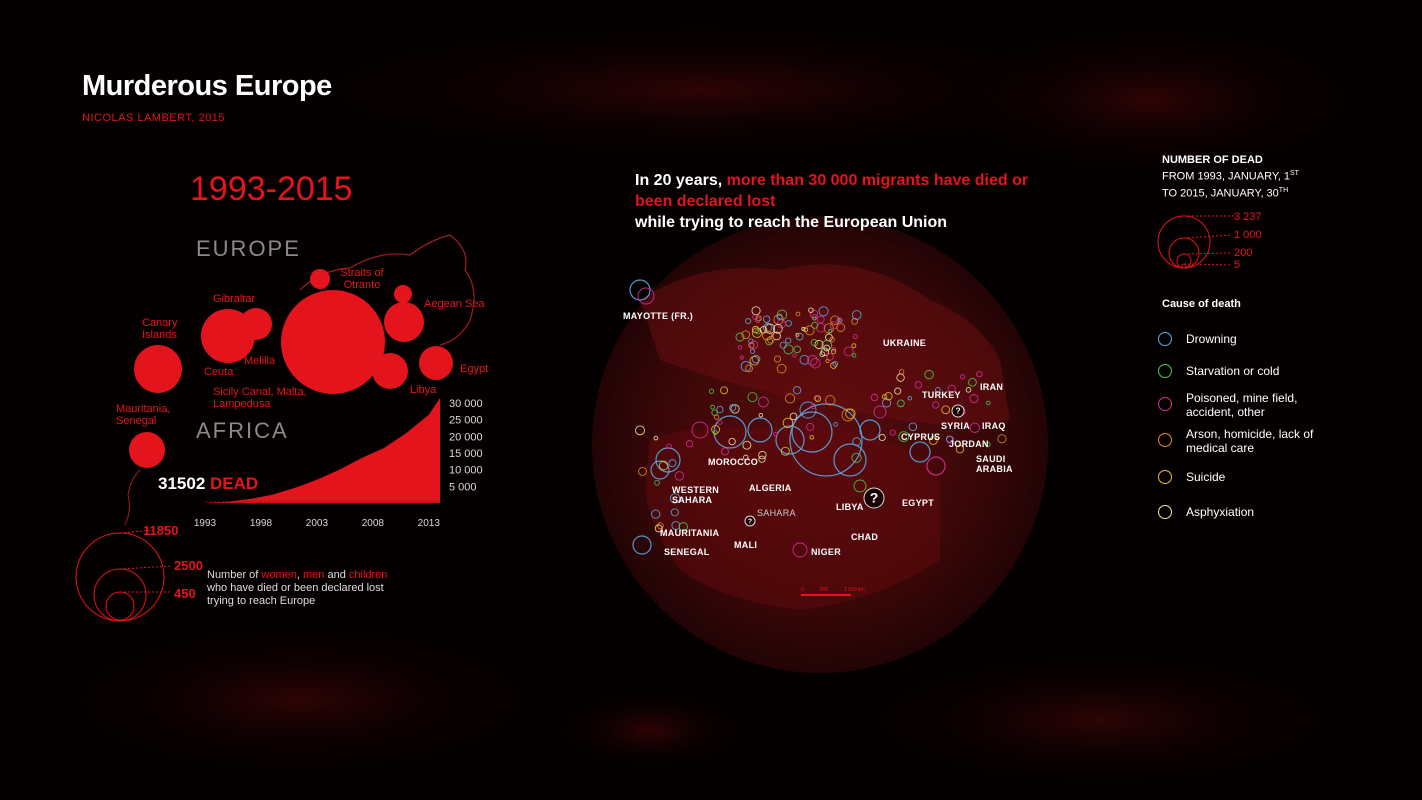 The height and width of the screenshot is (800, 1422). Describe the element at coordinates (957, 411) in the screenshot. I see `question-mark-icon: ?` at that location.